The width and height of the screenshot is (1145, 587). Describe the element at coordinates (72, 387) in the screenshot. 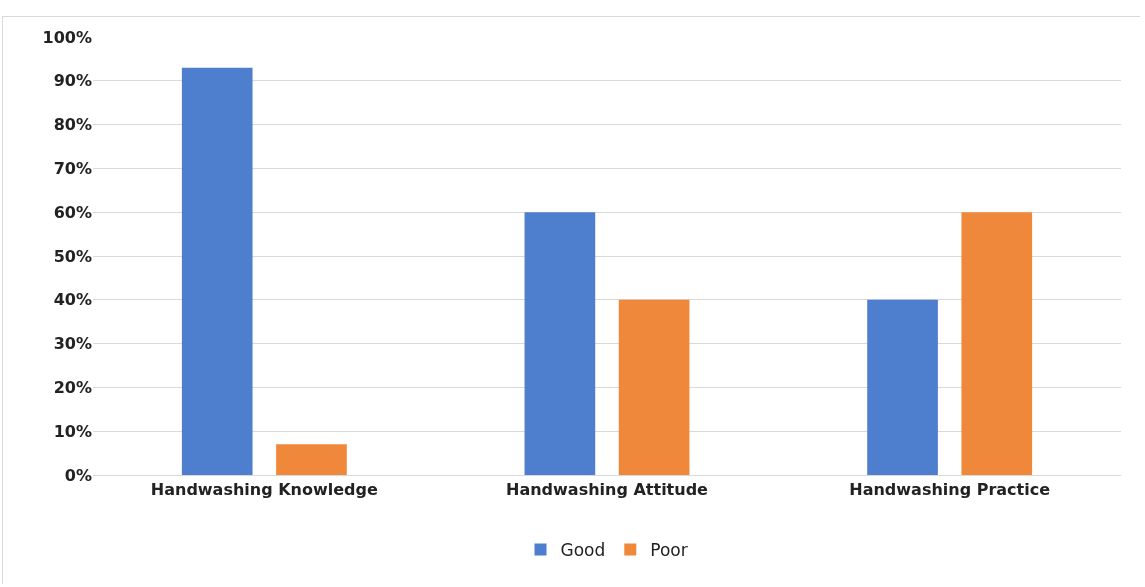

I see `y-tick-label: 20%` at that location.